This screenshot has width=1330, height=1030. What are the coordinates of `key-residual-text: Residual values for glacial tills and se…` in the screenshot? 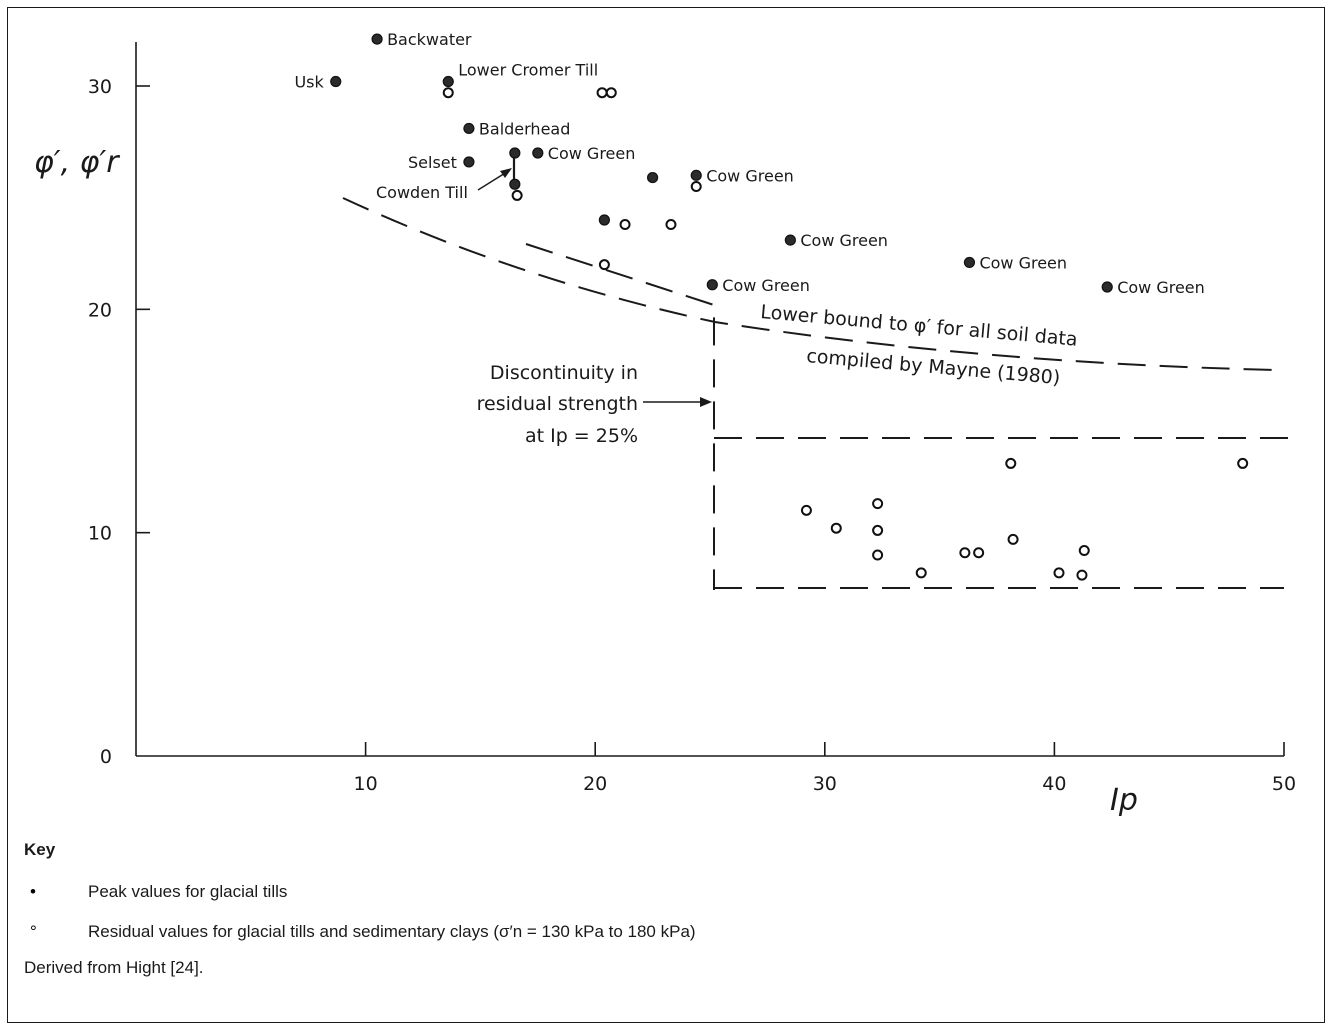 It's located at (392, 931).